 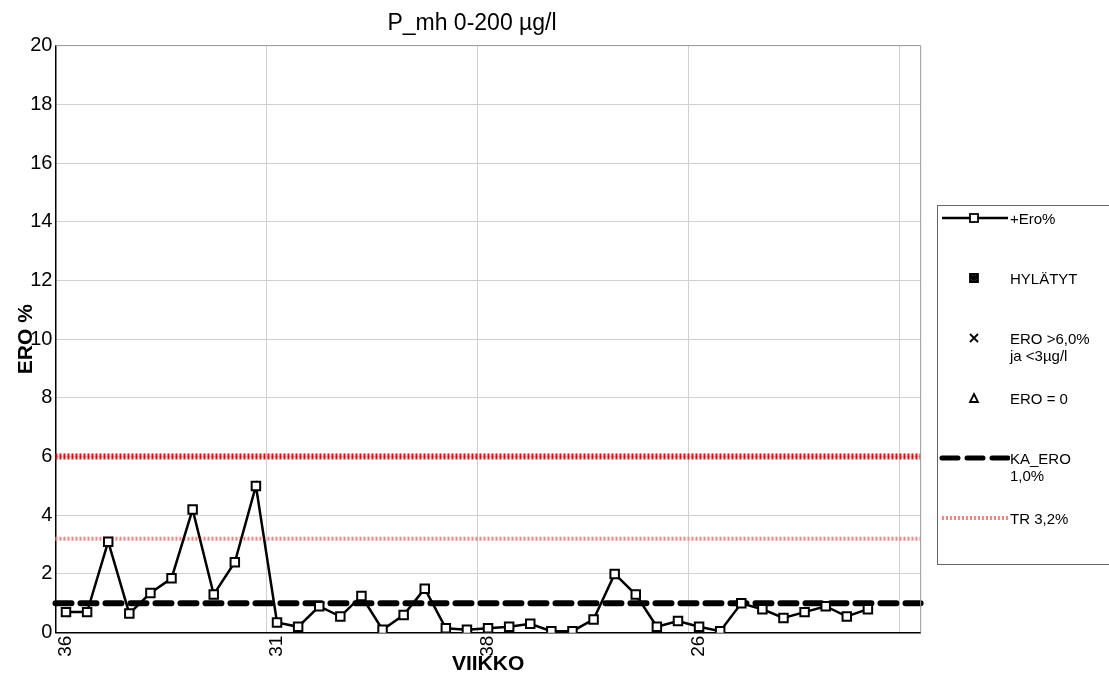 What do you see at coordinates (47, 631) in the screenshot?
I see `y-tick-label: 0` at bounding box center [47, 631].